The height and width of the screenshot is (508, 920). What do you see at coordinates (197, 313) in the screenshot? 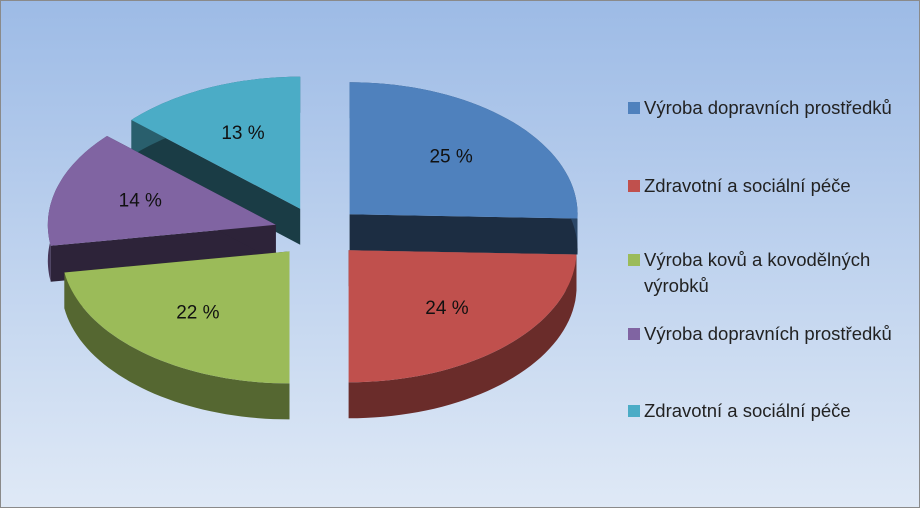
I see `data-label: 22 %` at bounding box center [197, 313].